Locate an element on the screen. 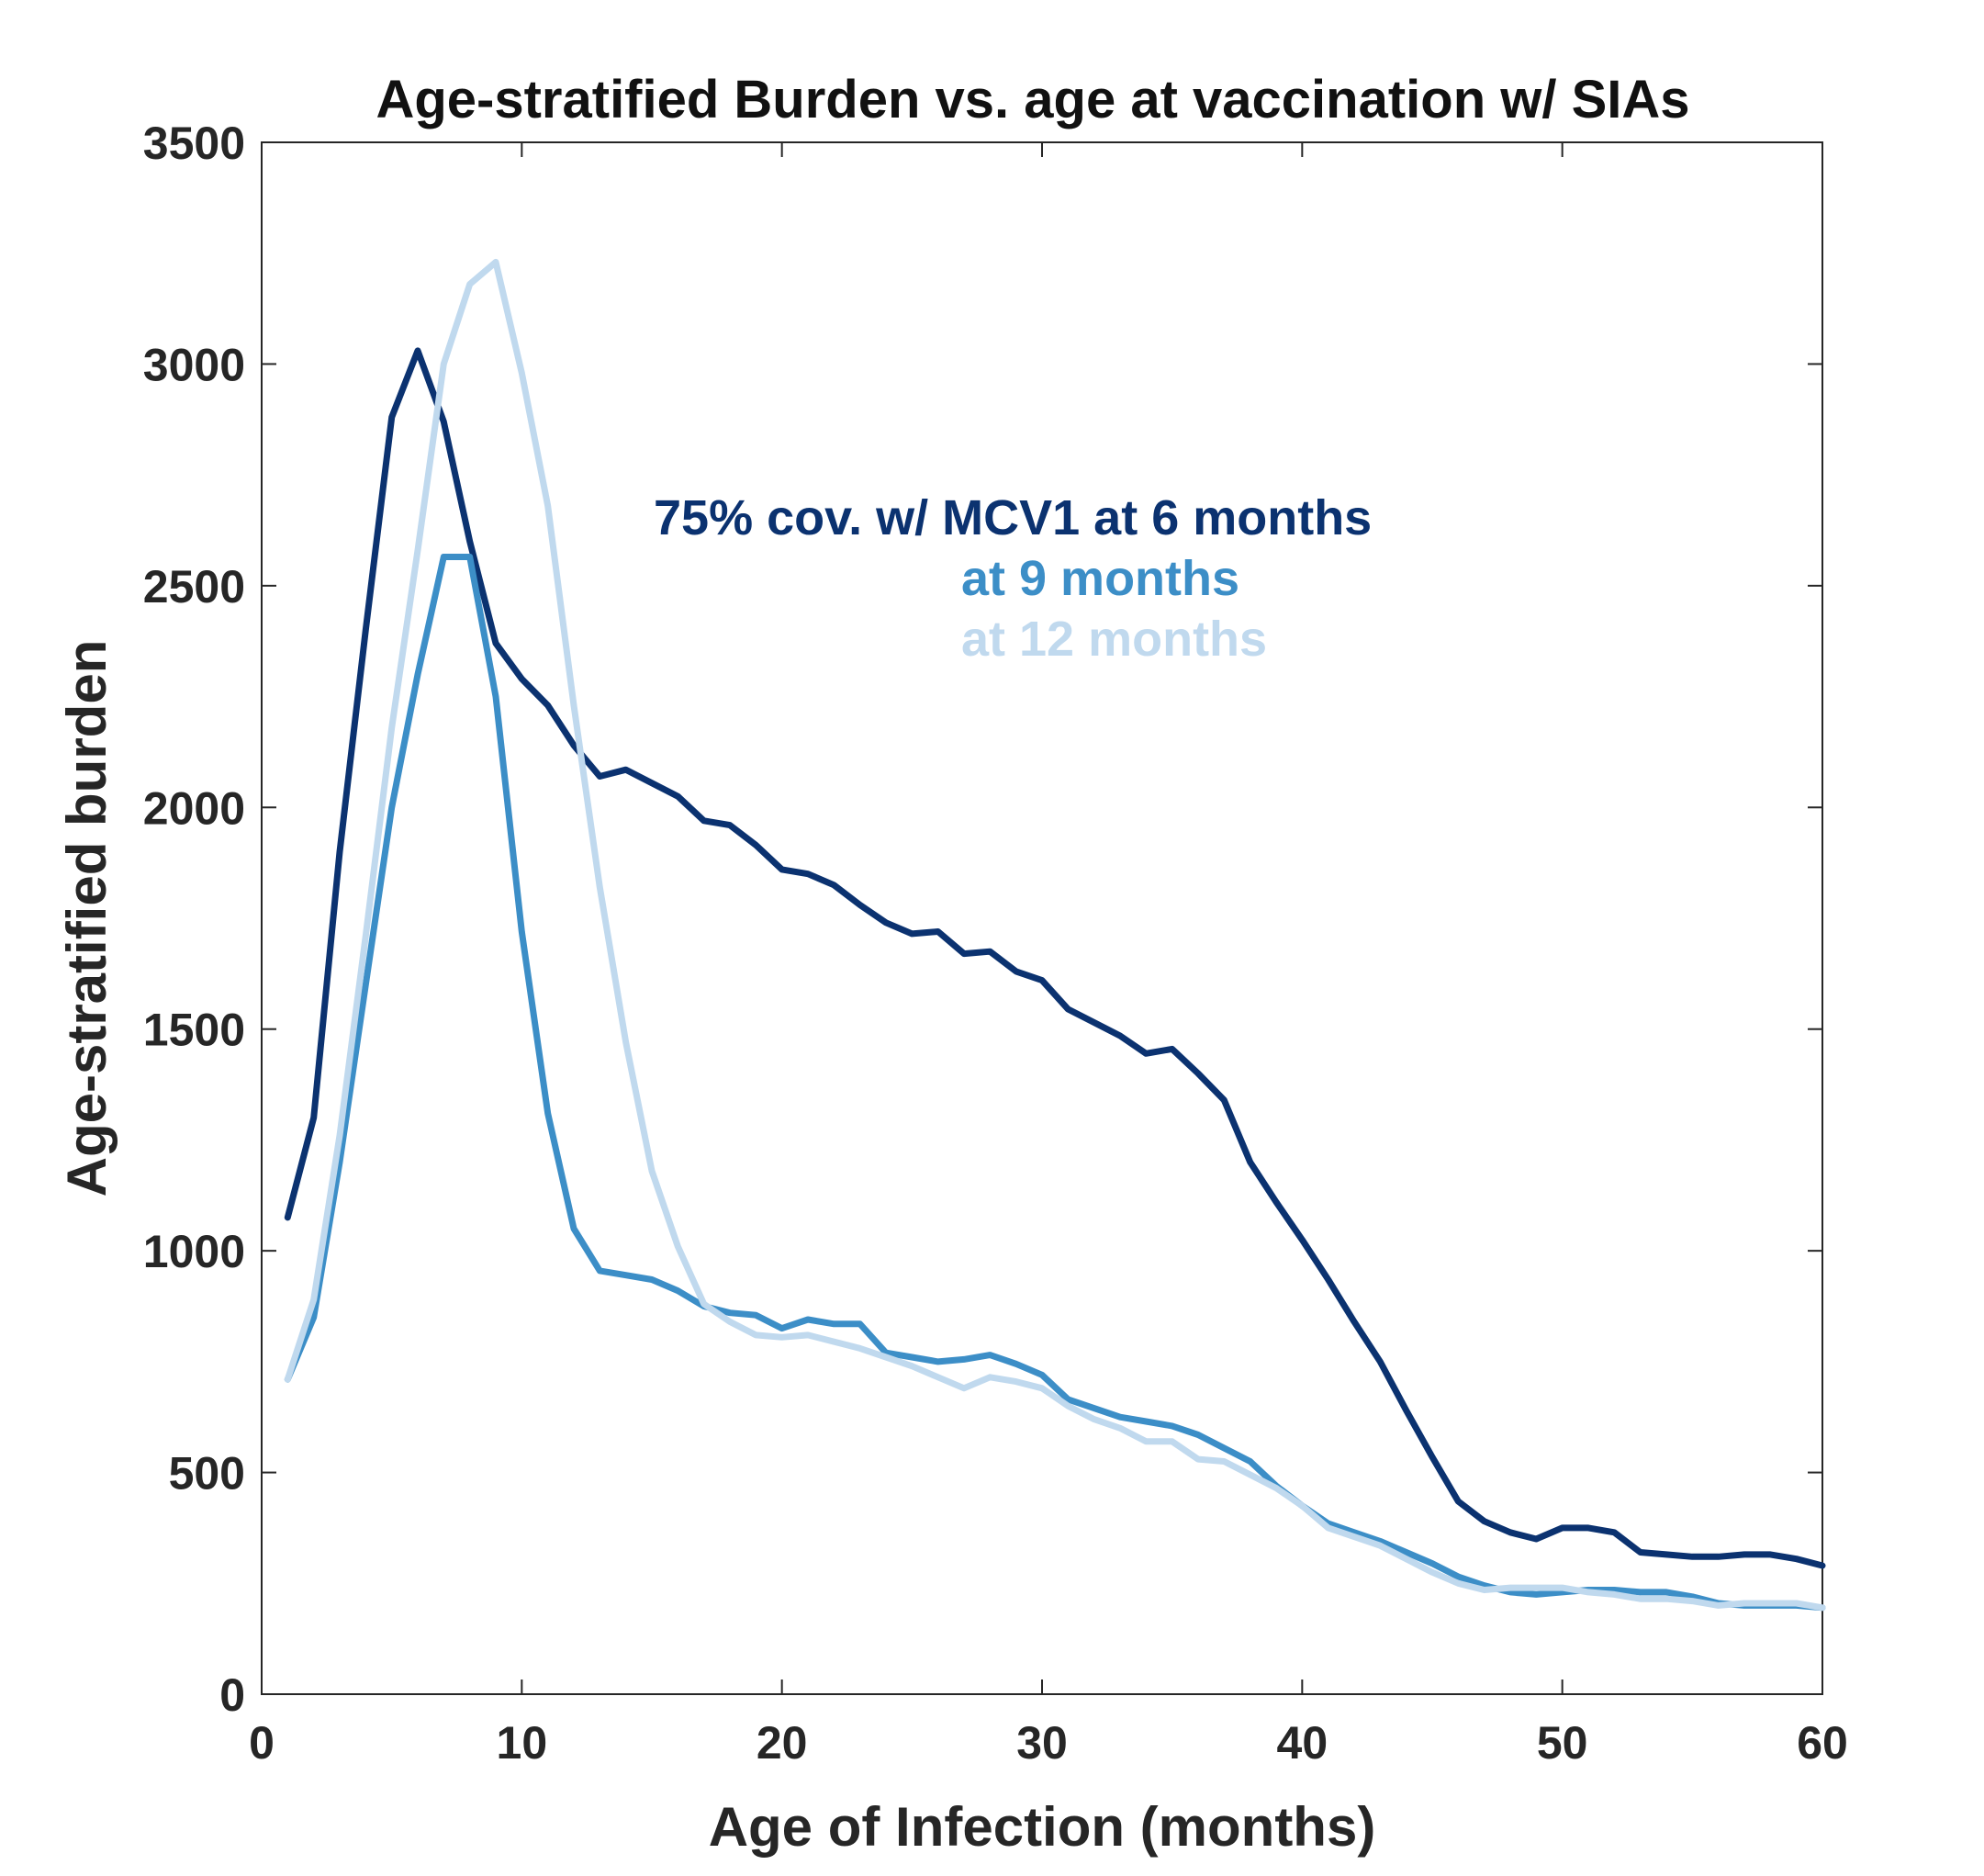 The width and height of the screenshot is (1984, 1876). x-tick-label: 10 is located at coordinates (522, 1743).